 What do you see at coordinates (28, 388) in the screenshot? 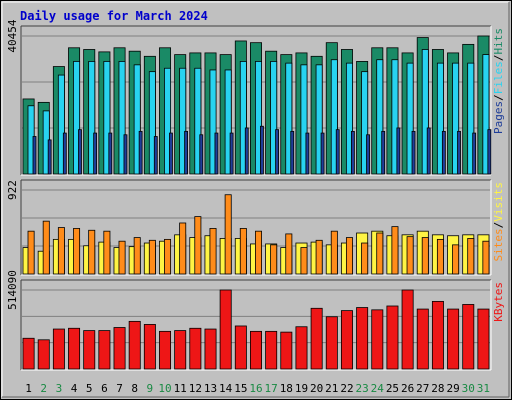
I see `x-tick-label-day-1: 1` at bounding box center [28, 388].